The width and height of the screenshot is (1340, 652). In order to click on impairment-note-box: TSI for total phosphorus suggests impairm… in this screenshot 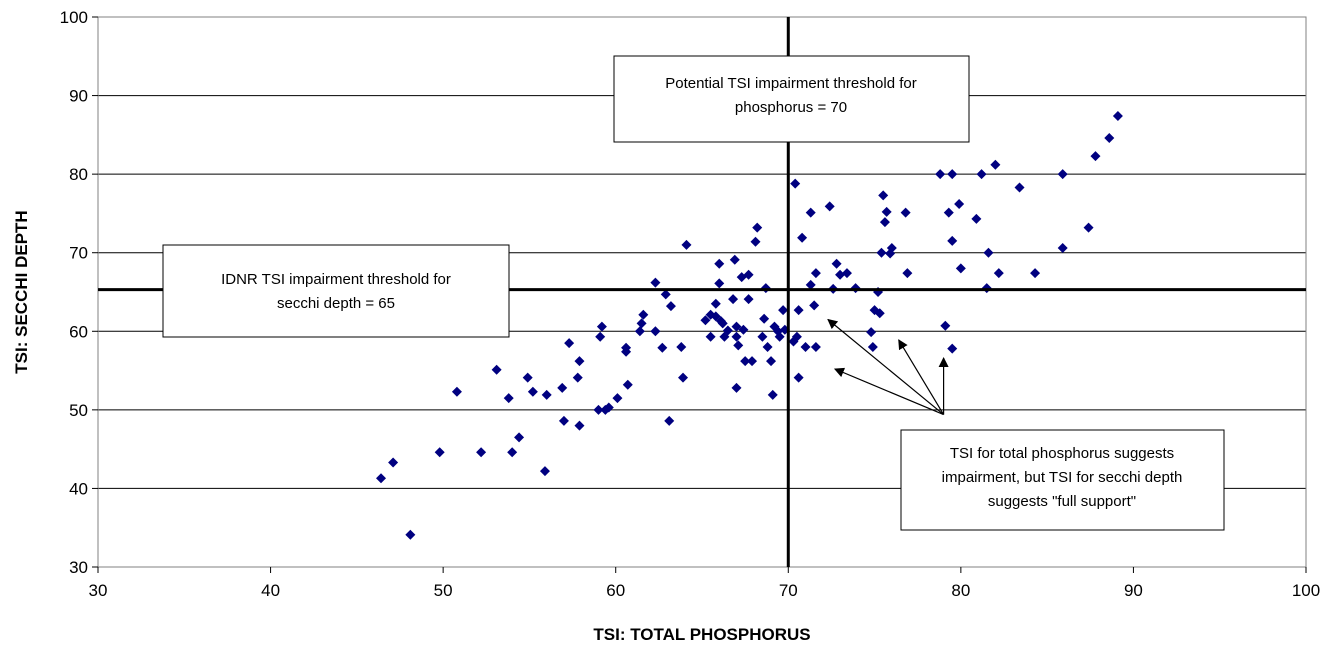, I will do `click(1062, 480)`.